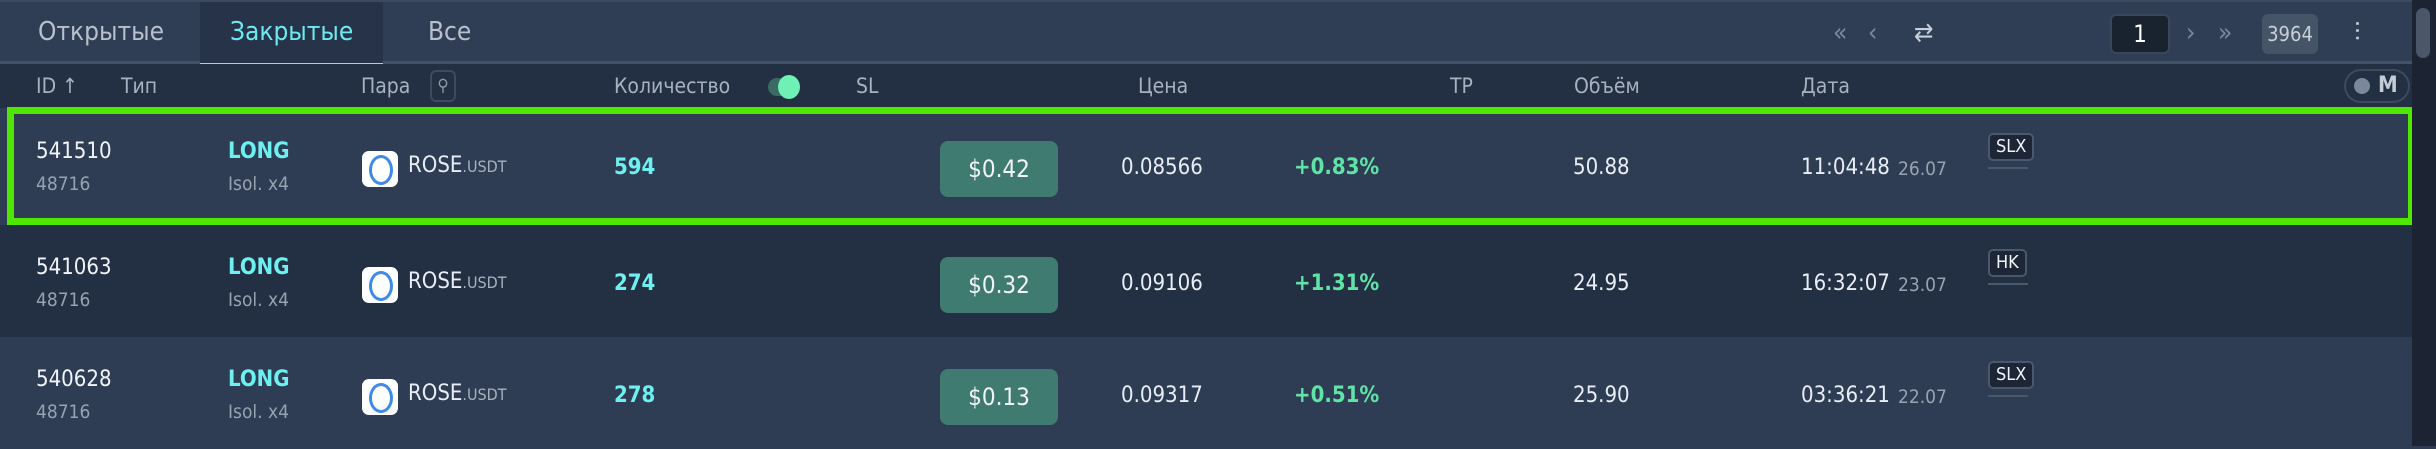  What do you see at coordinates (2290, 34) in the screenshot?
I see `total-count: 3964` at bounding box center [2290, 34].